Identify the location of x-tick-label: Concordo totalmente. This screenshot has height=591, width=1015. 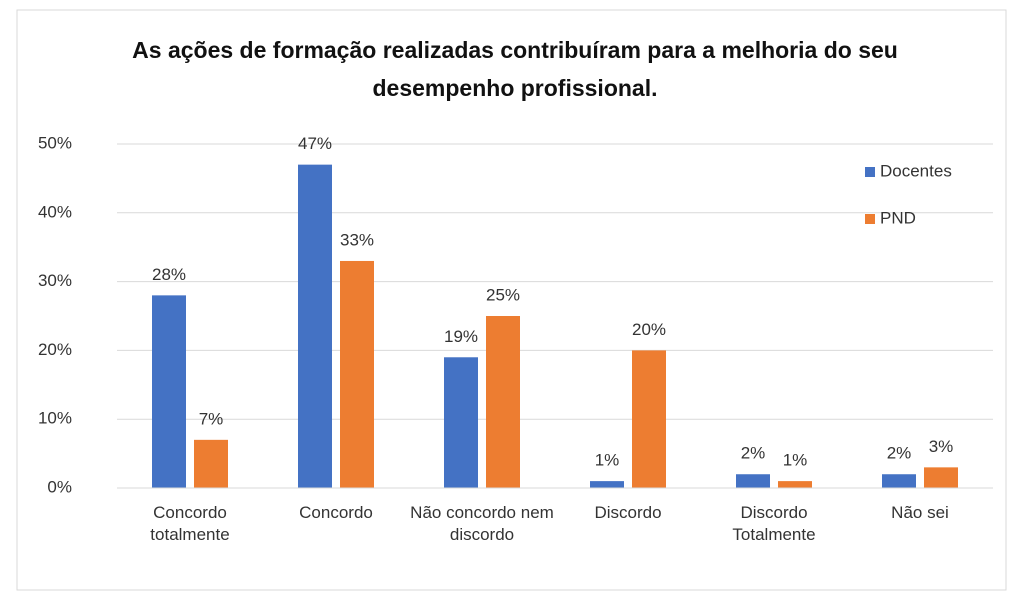
(190, 523).